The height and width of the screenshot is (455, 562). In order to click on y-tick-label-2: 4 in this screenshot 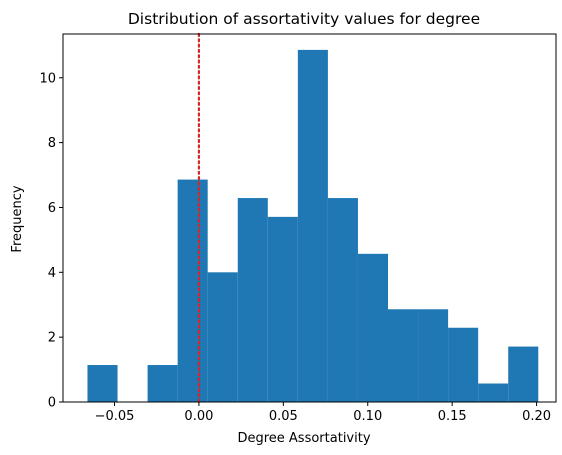, I will do `click(52, 273)`.